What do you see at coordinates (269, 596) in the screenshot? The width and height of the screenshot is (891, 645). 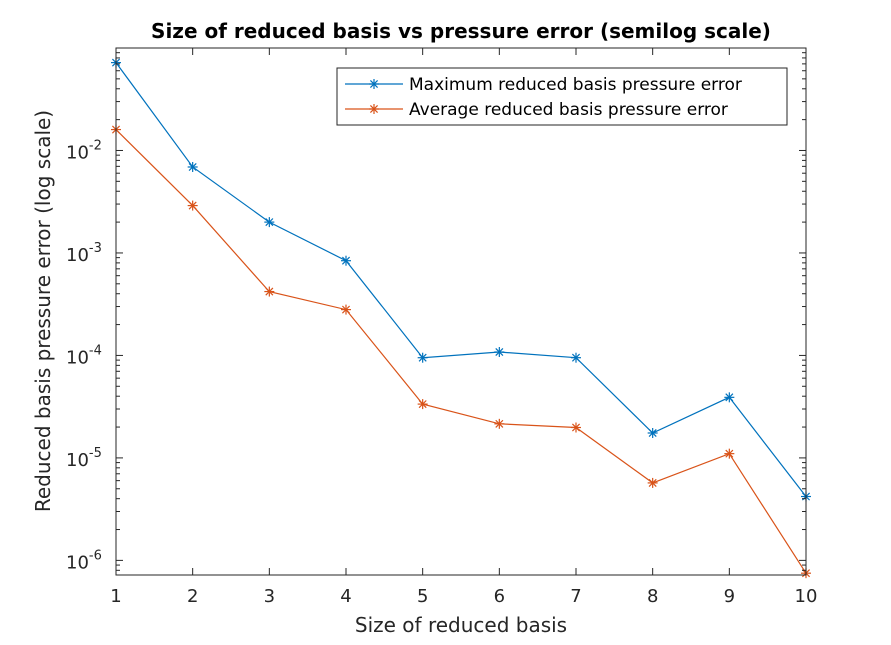 I see `x-tick-label: 3` at bounding box center [269, 596].